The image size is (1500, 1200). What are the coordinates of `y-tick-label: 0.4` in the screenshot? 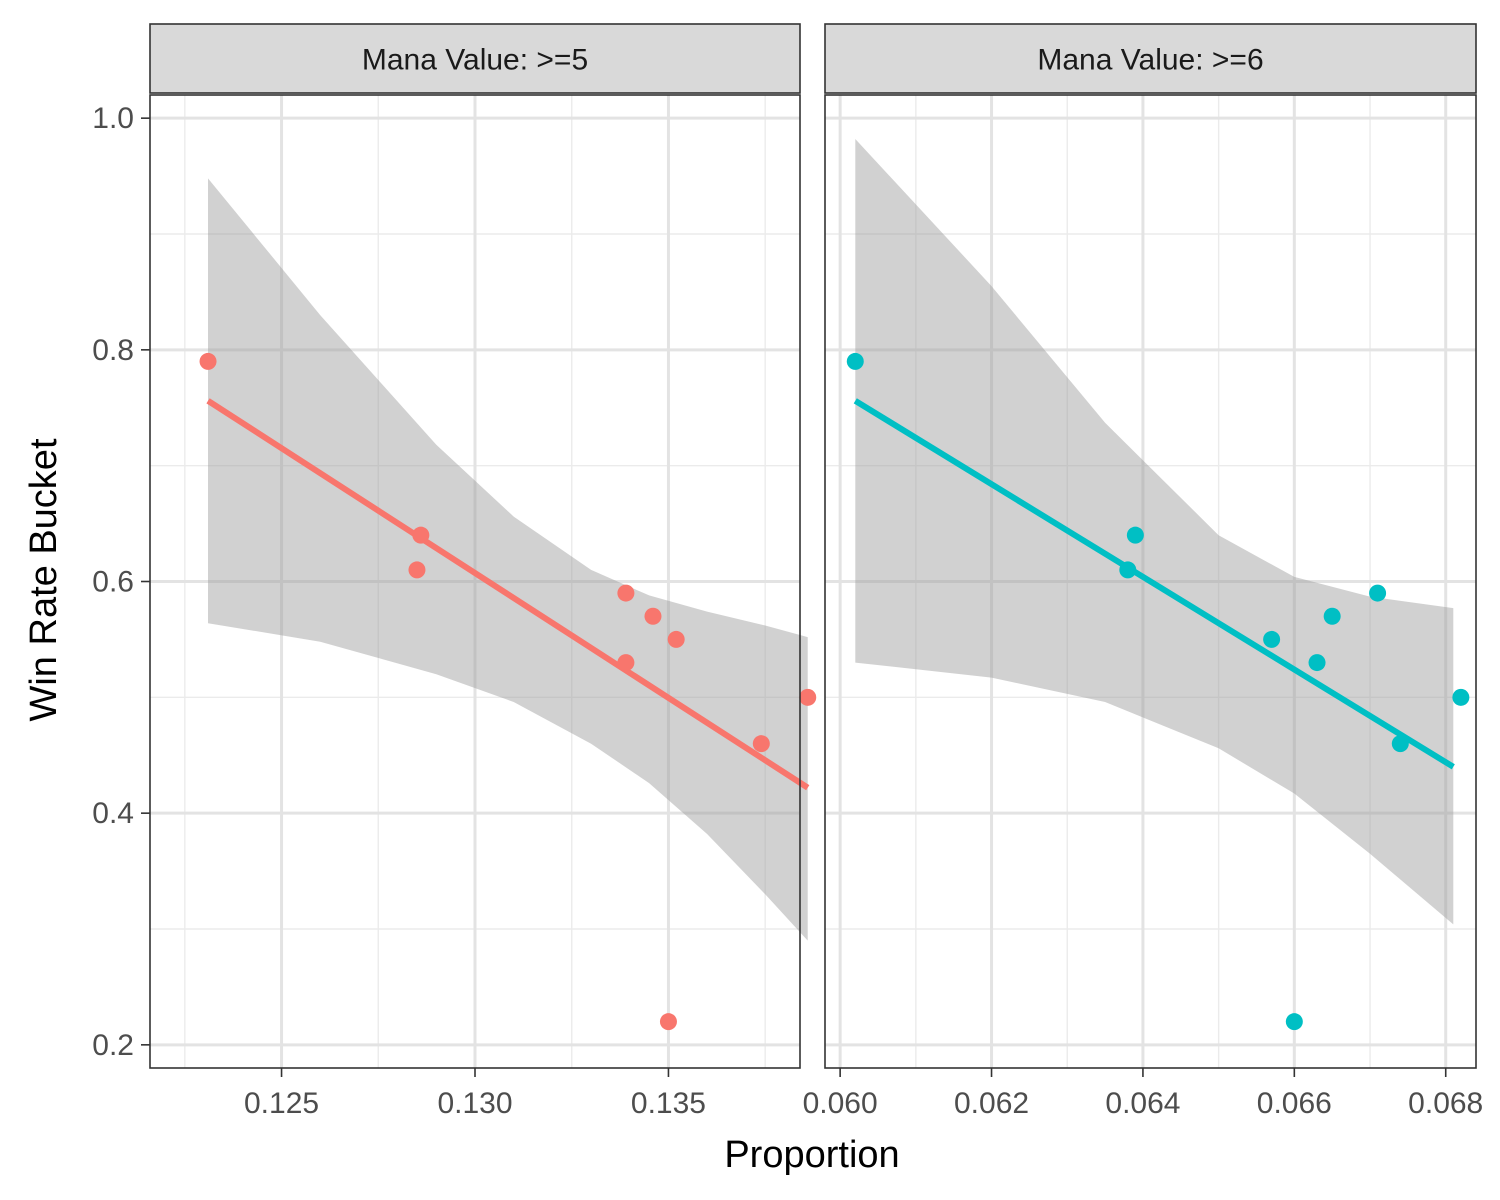 It's located at (113, 813).